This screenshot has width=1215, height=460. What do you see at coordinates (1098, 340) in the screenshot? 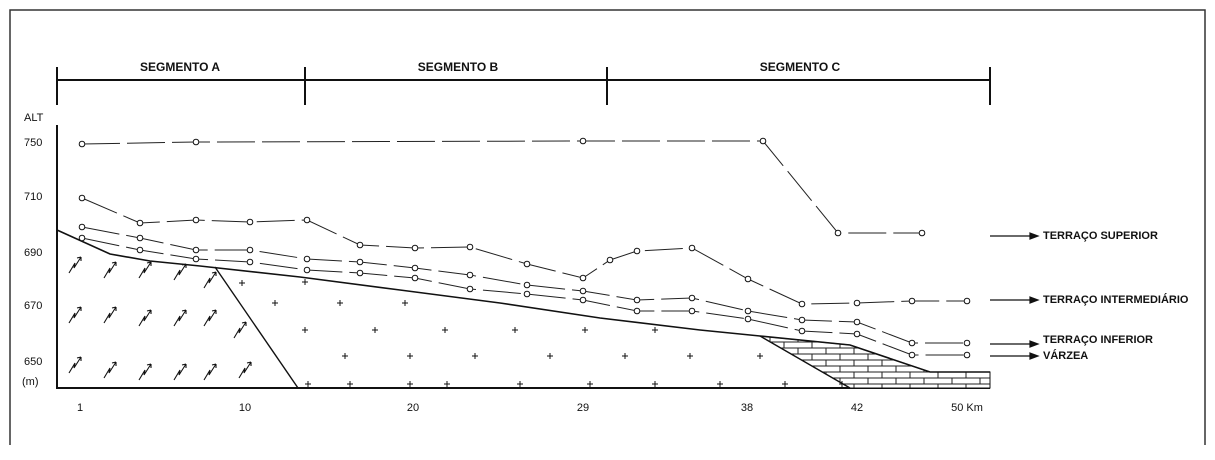
I see `terrace-label: TERRAÇO INFERIOR` at bounding box center [1098, 340].